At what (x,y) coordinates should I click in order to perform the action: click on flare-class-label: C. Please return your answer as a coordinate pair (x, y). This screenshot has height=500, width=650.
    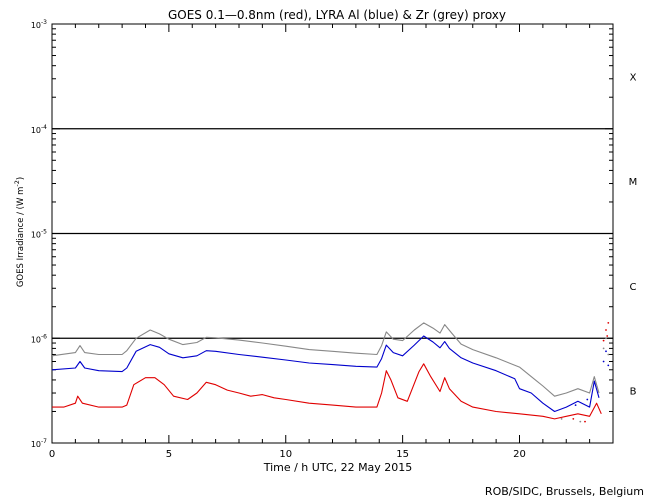
    Looking at the image, I should click on (633, 287).